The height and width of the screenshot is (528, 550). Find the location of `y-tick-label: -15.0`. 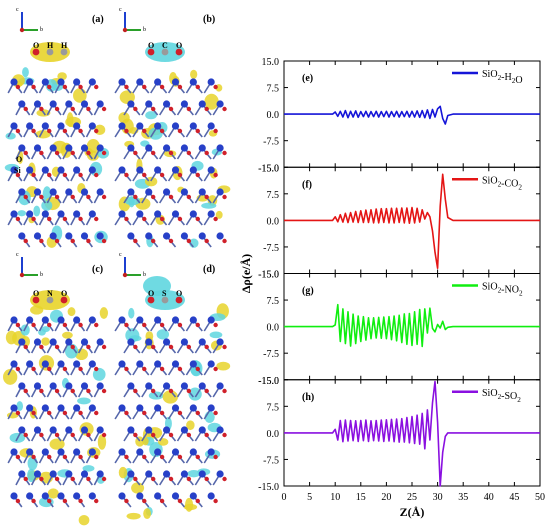

y-tick-label: -15.0 is located at coordinates (268, 275).